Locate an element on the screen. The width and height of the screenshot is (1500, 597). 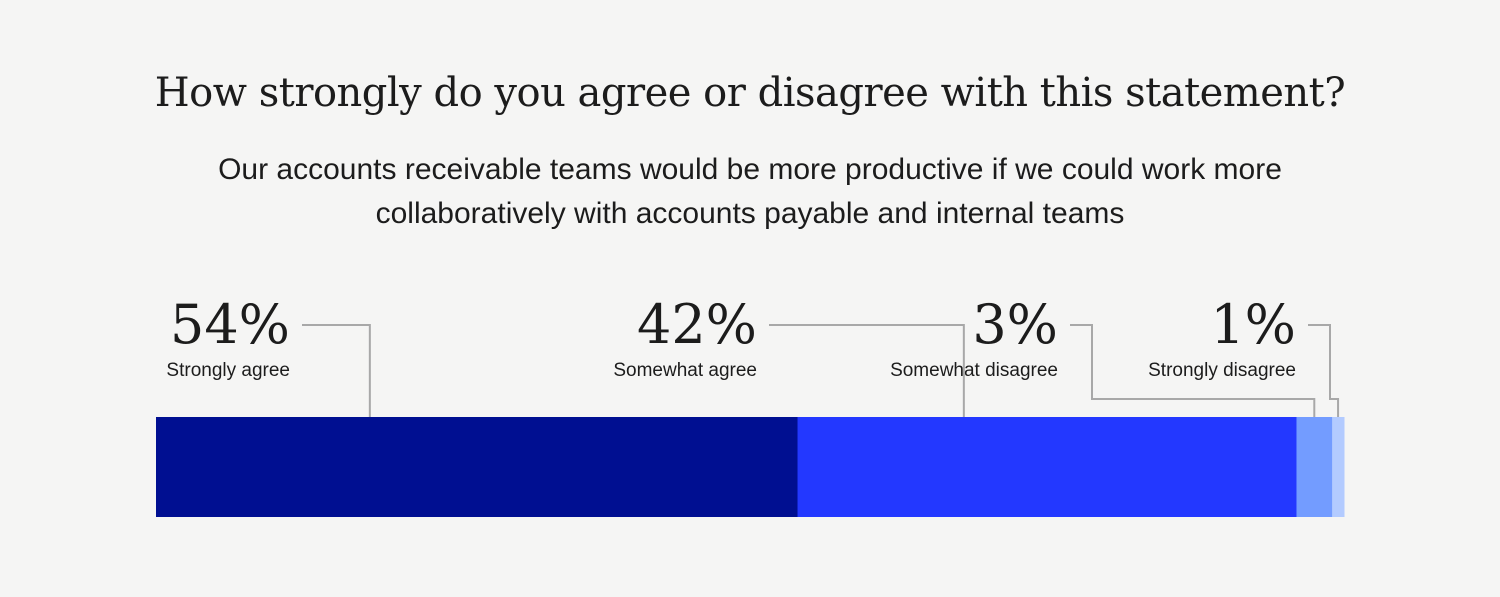
leader-lines is located at coordinates (821, 370).